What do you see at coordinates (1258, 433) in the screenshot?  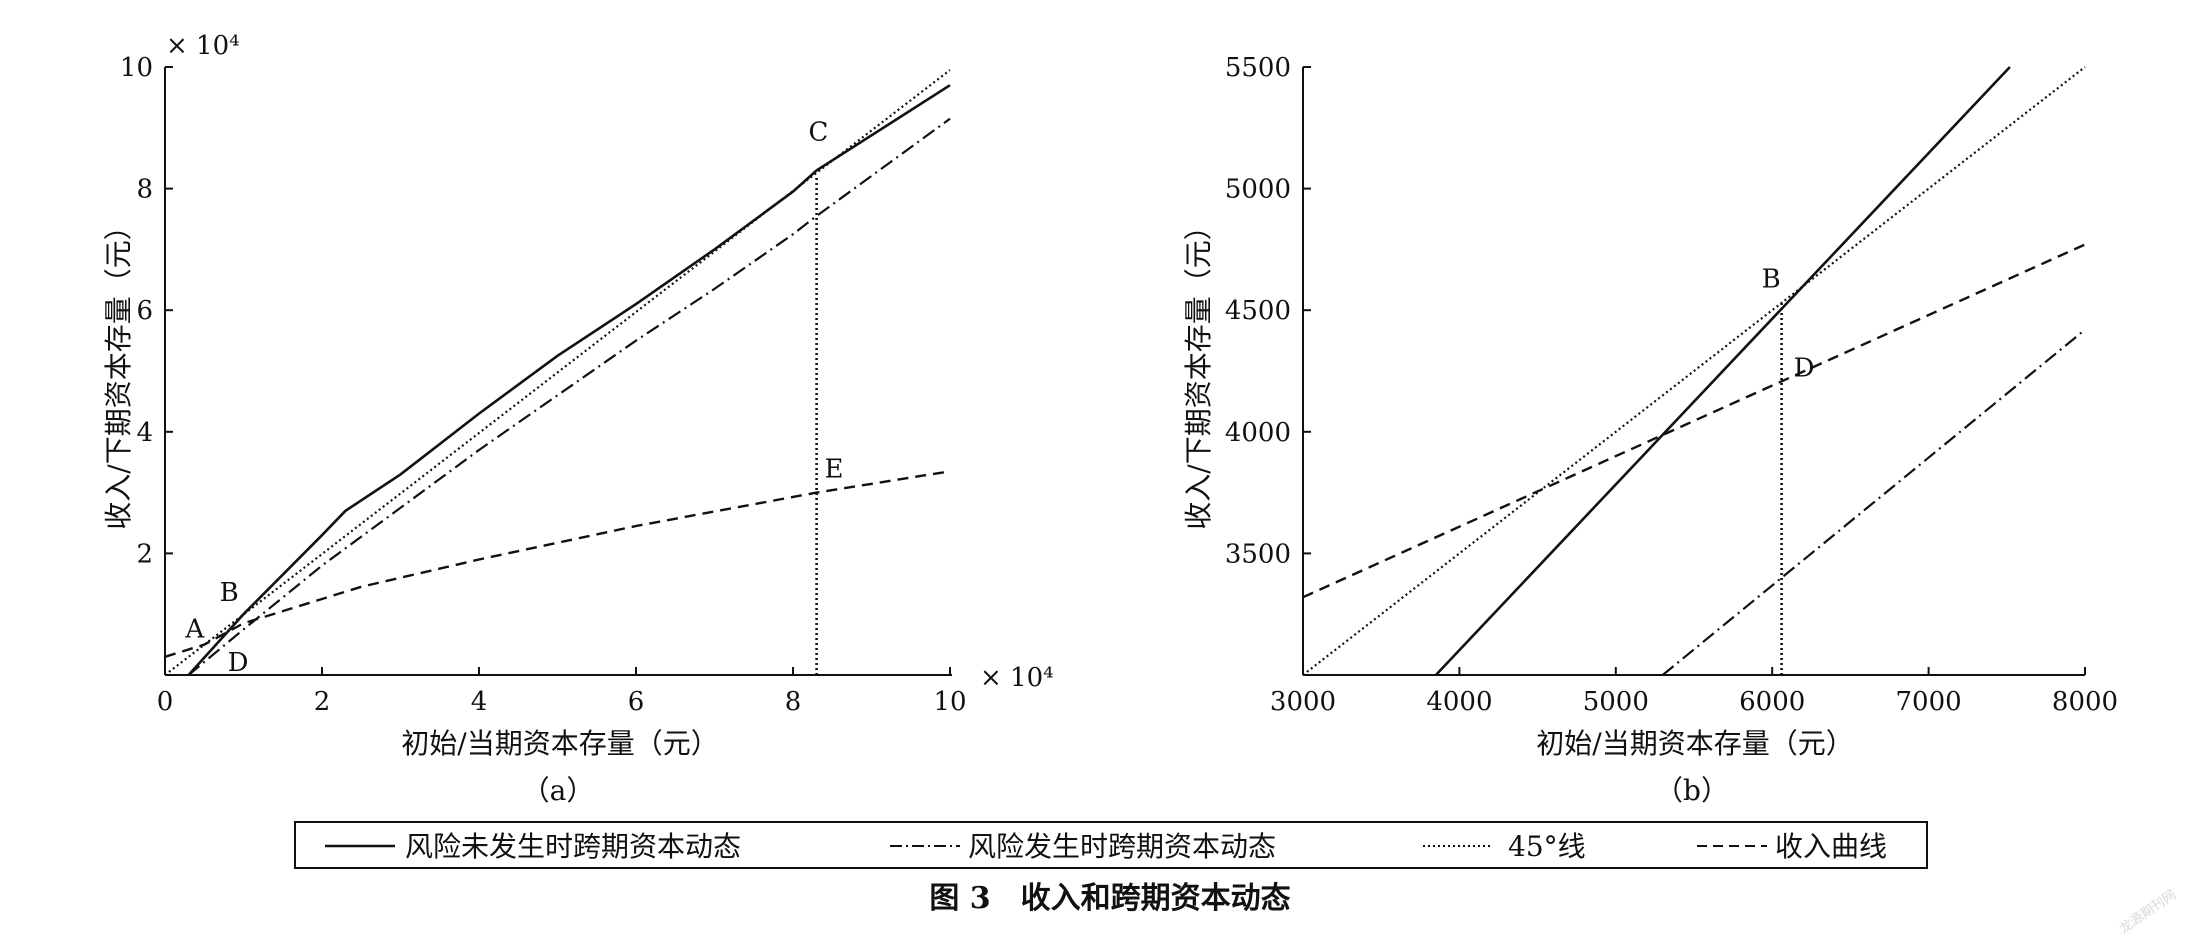 I see `panel-b-y-tick-label: 4000` at bounding box center [1258, 433].